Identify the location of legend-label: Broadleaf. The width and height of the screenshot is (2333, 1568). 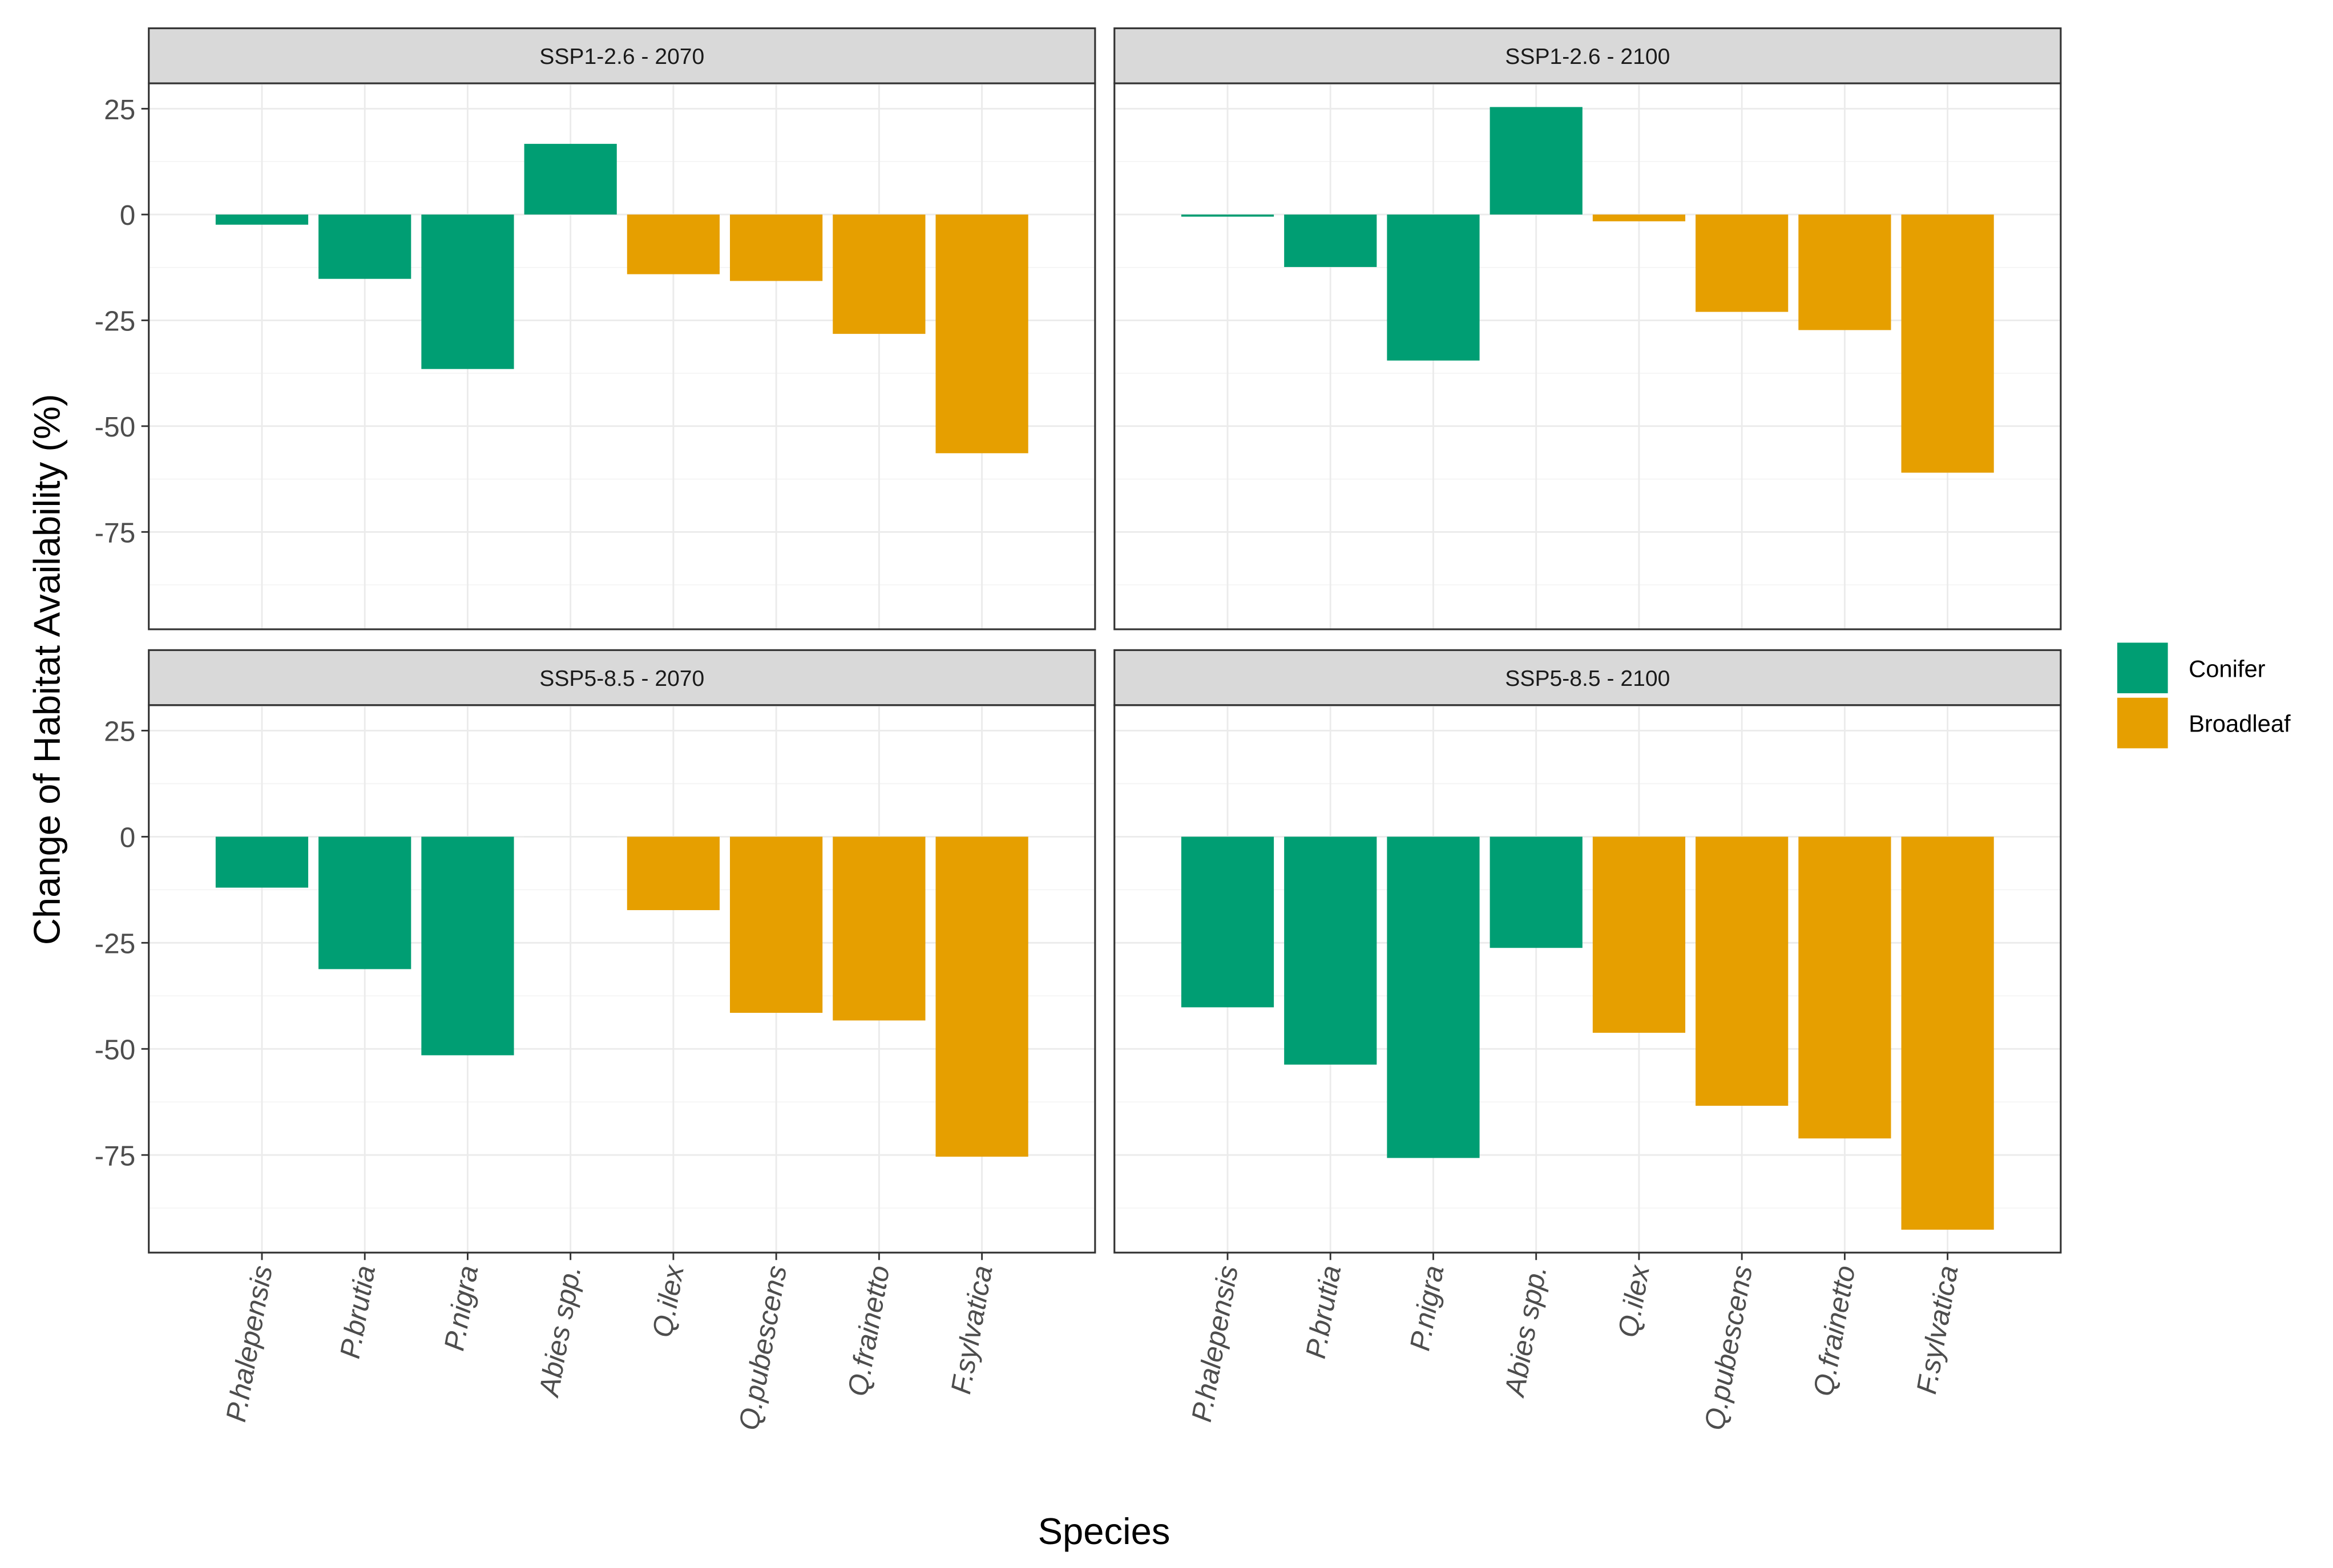
(2240, 723).